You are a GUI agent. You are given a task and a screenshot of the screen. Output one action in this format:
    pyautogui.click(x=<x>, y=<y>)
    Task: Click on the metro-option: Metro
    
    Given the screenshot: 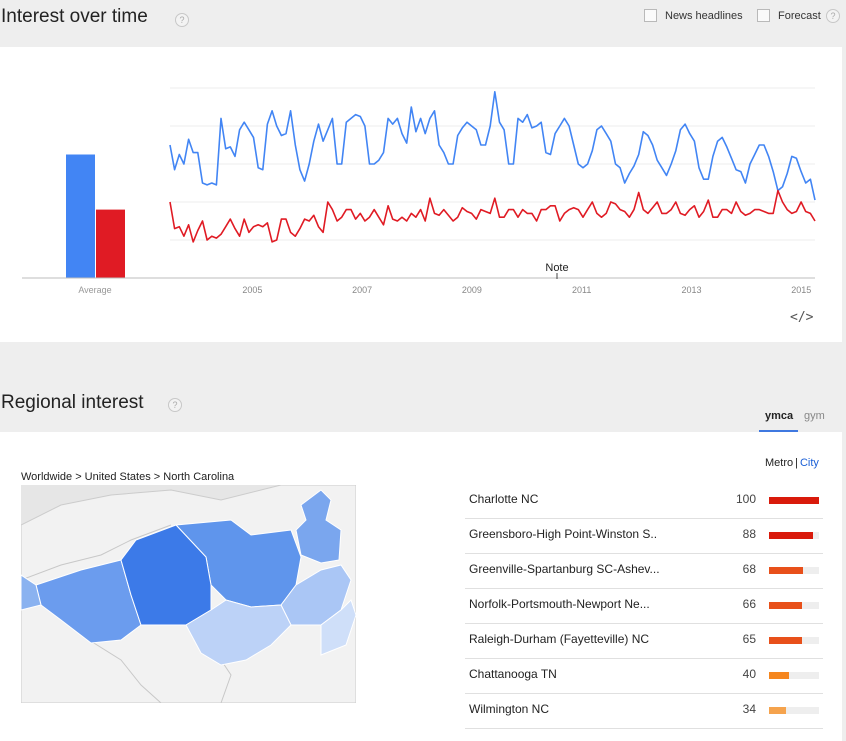 What is the action you would take?
    pyautogui.click(x=779, y=463)
    